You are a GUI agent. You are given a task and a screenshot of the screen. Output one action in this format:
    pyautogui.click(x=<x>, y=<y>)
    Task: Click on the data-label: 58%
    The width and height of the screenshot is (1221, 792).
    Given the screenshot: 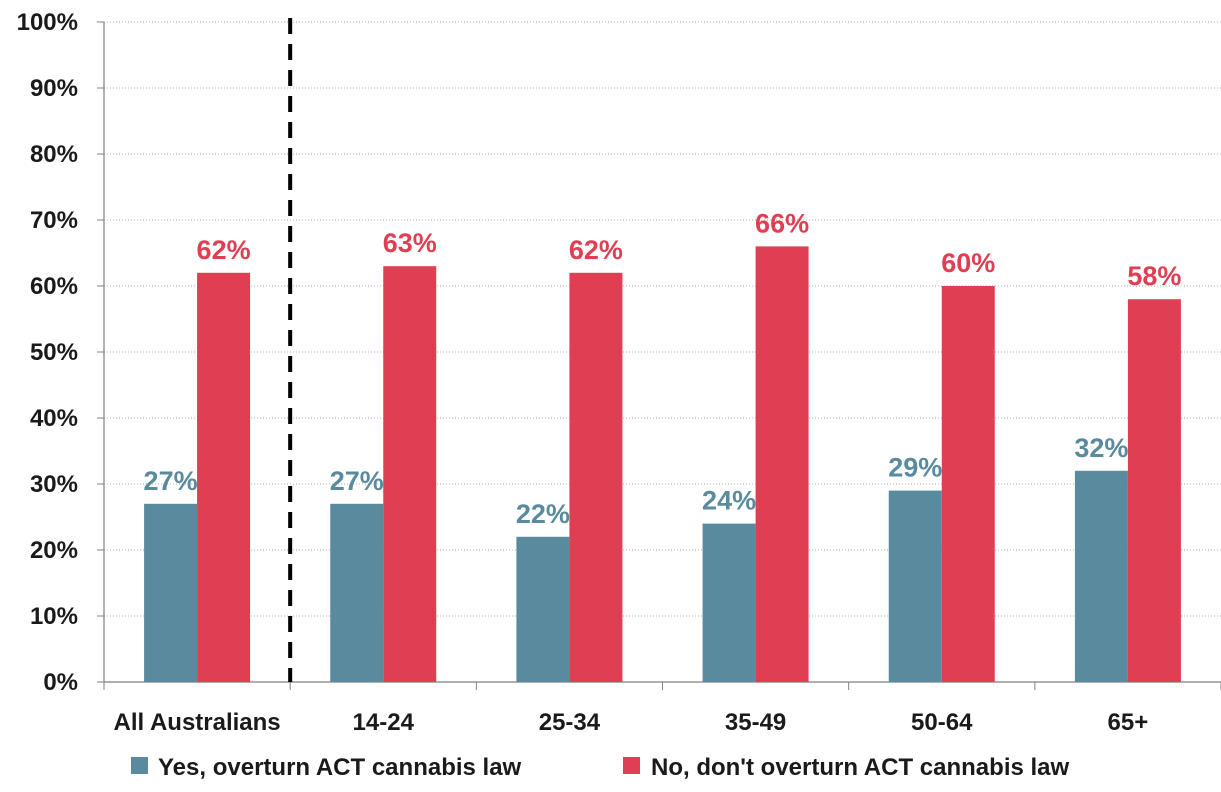 What is the action you would take?
    pyautogui.click(x=1154, y=276)
    